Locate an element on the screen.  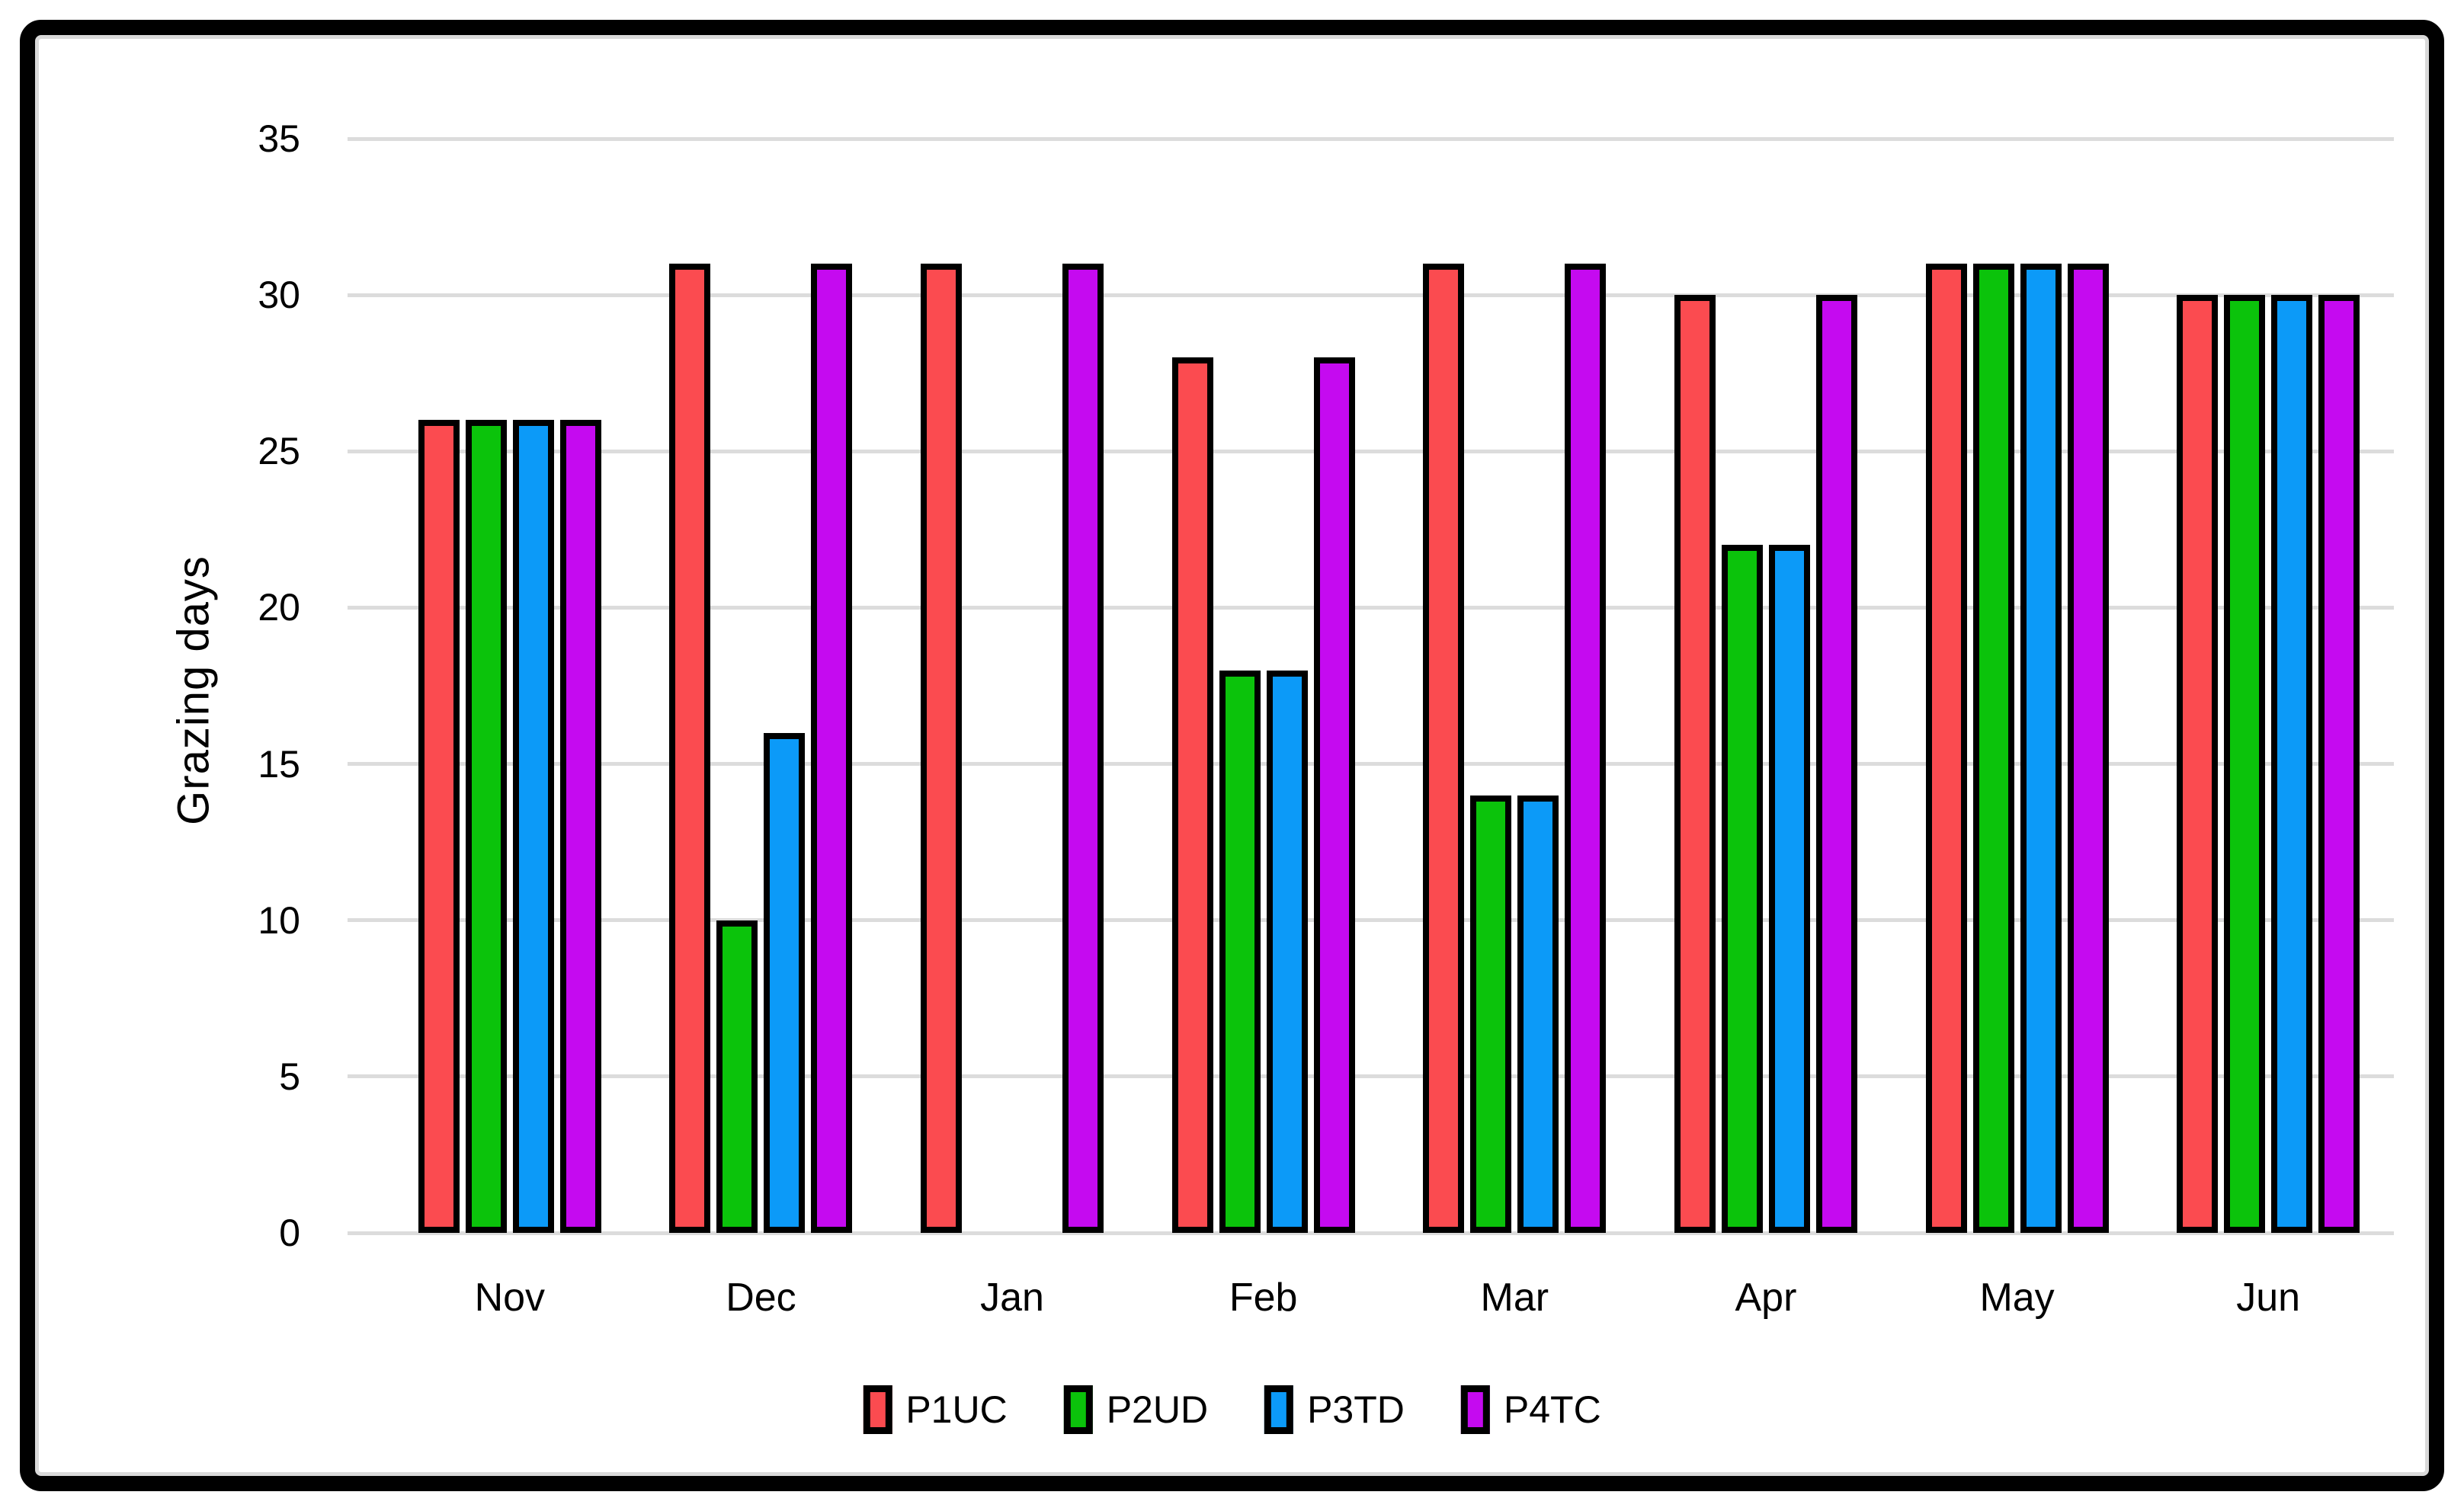
bar-p3td-nov is located at coordinates (533, 826).